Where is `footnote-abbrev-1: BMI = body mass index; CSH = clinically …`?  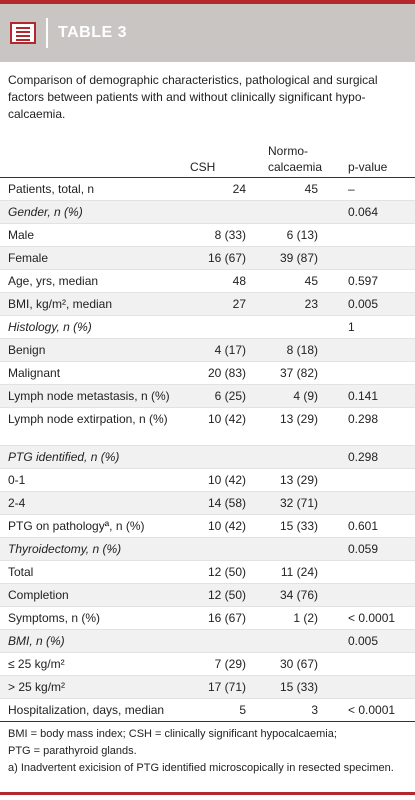 footnote-abbrev-1: BMI = body mass index; CSH = clinically … is located at coordinates (172, 734).